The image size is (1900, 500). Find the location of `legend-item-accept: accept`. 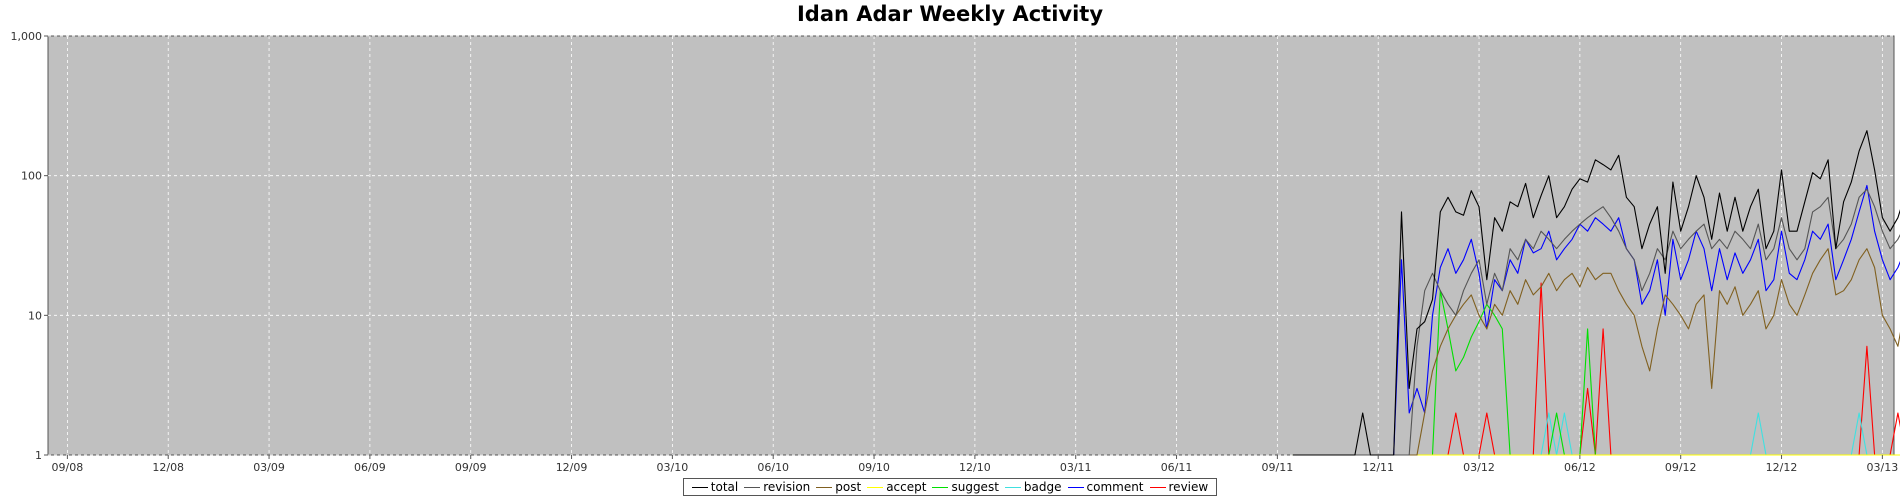

legend-item-accept: accept is located at coordinates (896, 487).